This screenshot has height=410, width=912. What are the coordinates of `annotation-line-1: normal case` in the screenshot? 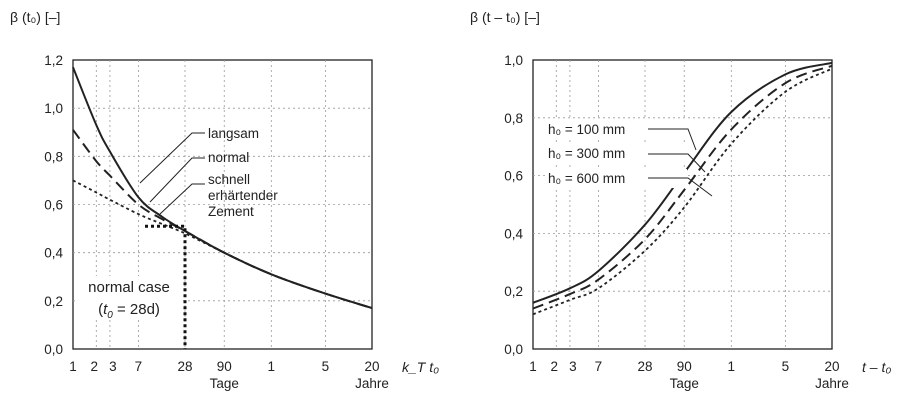 It's located at (129, 287).